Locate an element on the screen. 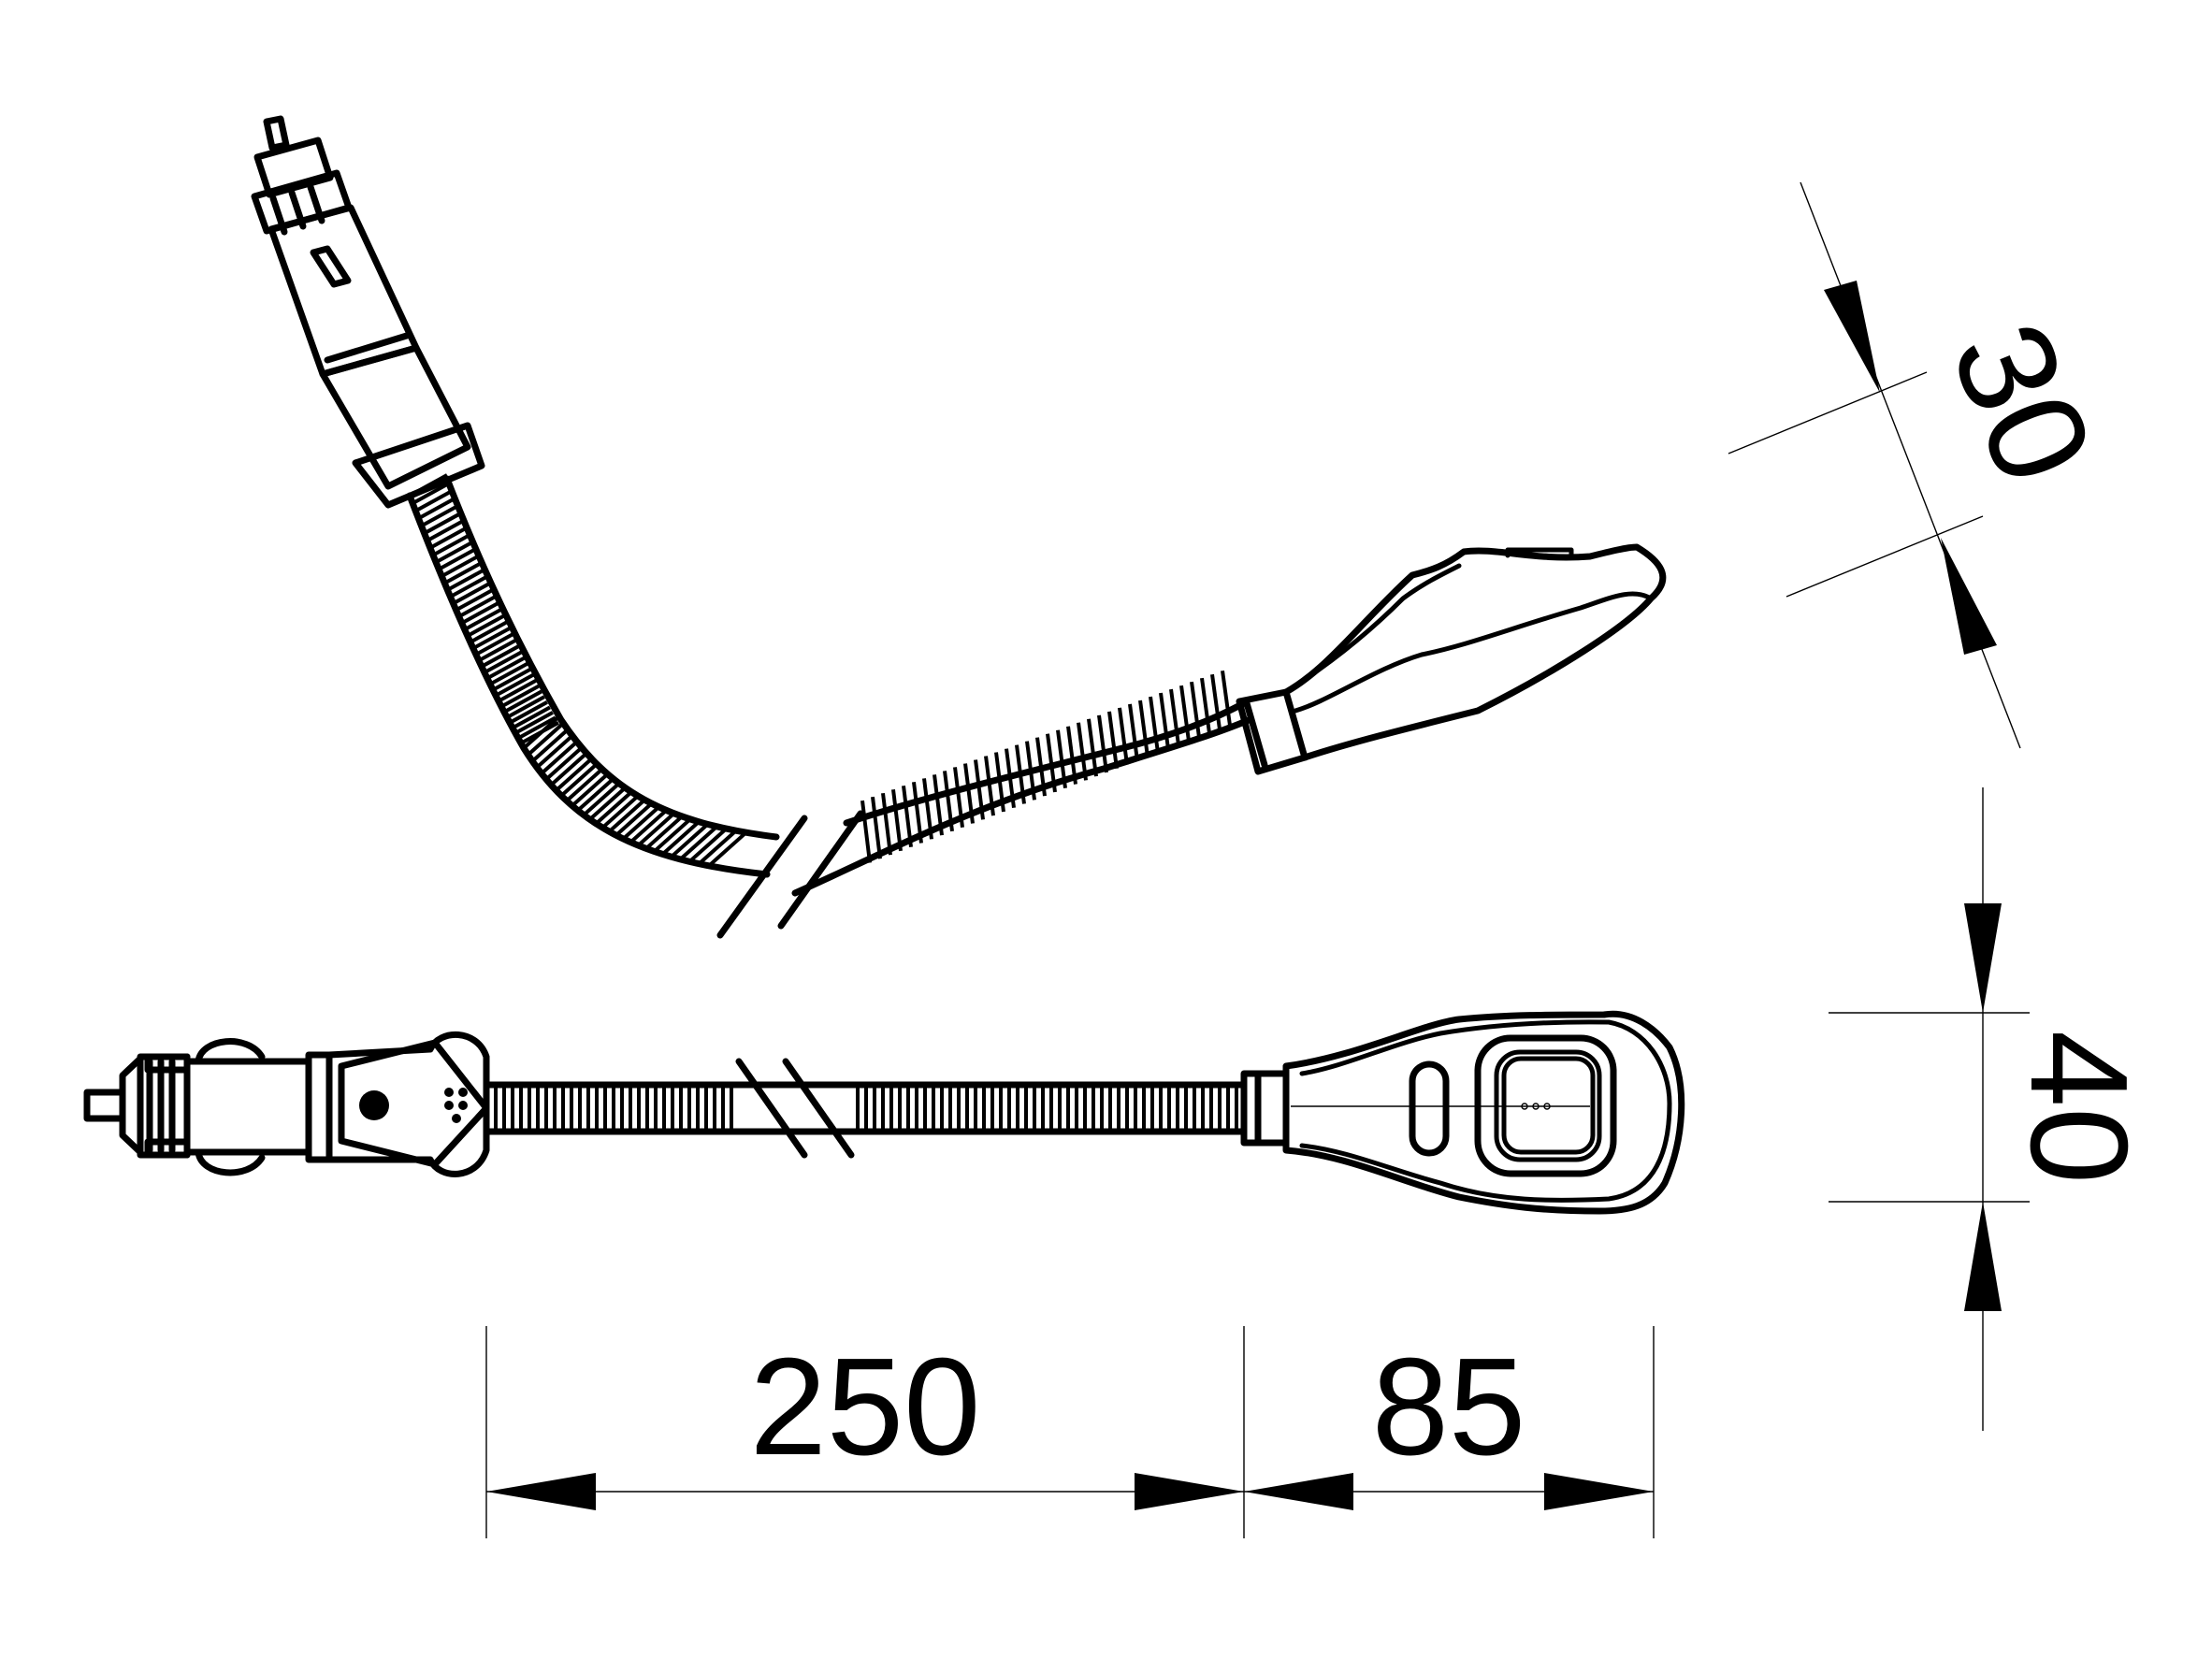 Image resolution: width=2212 pixels, height=1659 pixels. top-view is located at coordinates (884, 1112).